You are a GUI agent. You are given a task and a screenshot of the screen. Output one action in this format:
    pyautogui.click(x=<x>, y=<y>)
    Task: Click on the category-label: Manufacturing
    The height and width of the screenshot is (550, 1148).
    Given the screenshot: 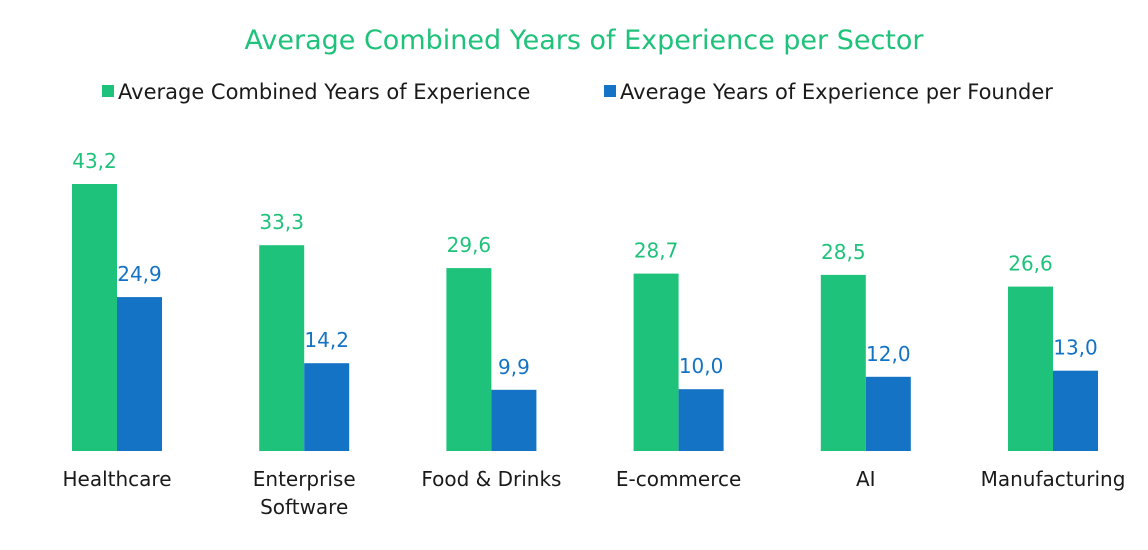 What is the action you would take?
    pyautogui.click(x=1053, y=479)
    